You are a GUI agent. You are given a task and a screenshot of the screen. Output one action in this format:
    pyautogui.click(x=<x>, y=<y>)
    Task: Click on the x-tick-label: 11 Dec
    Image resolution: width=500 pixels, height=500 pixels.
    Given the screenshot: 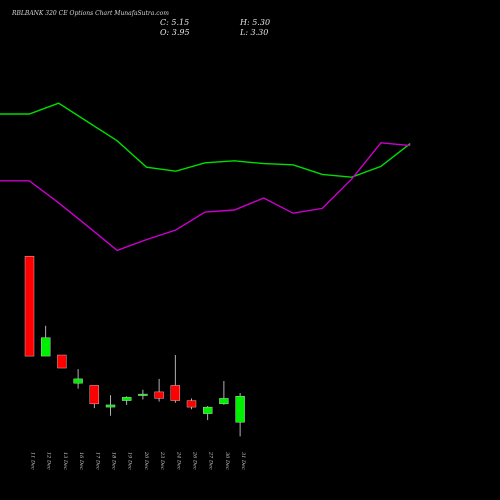 What is the action you would take?
    pyautogui.click(x=33, y=461)
    